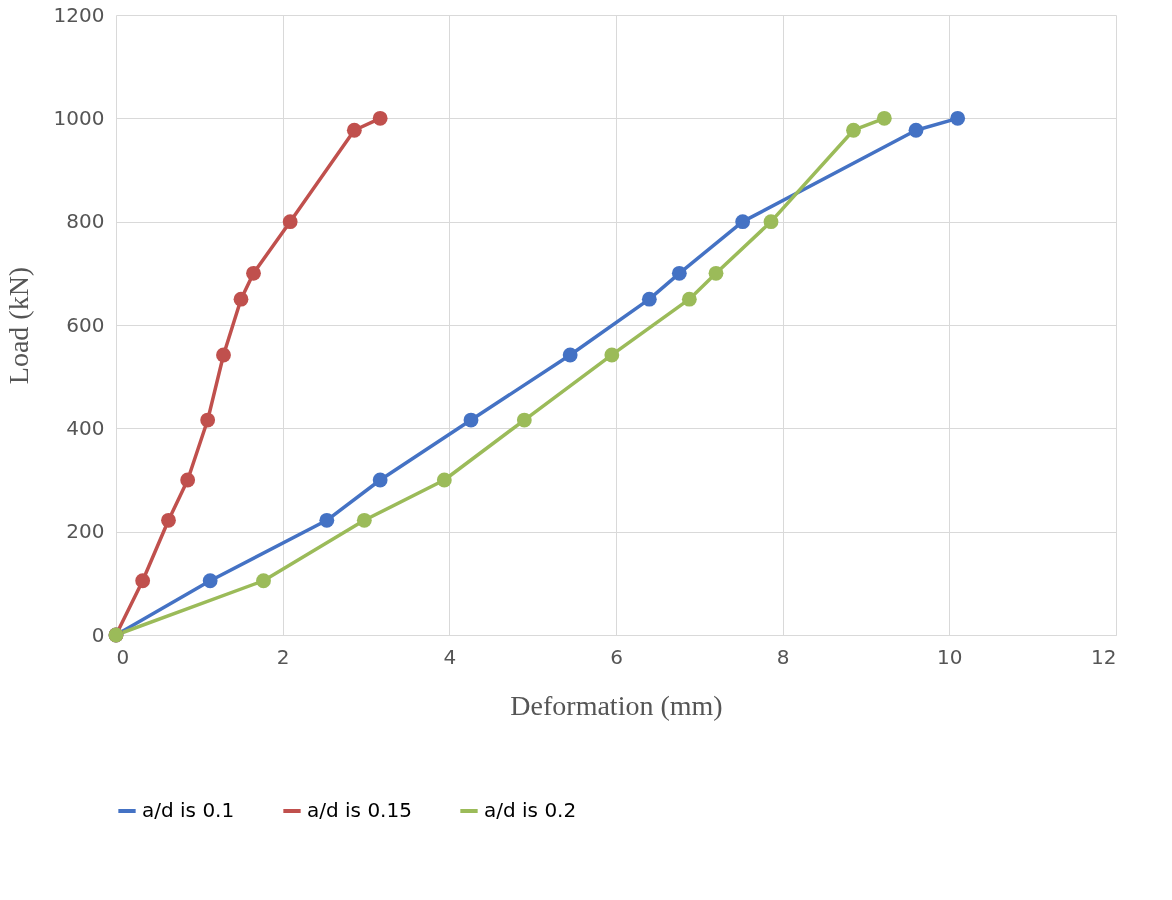 This screenshot has height=900, width=1172. What do you see at coordinates (123, 656) in the screenshot?
I see `x-tick-label: 0` at bounding box center [123, 656].